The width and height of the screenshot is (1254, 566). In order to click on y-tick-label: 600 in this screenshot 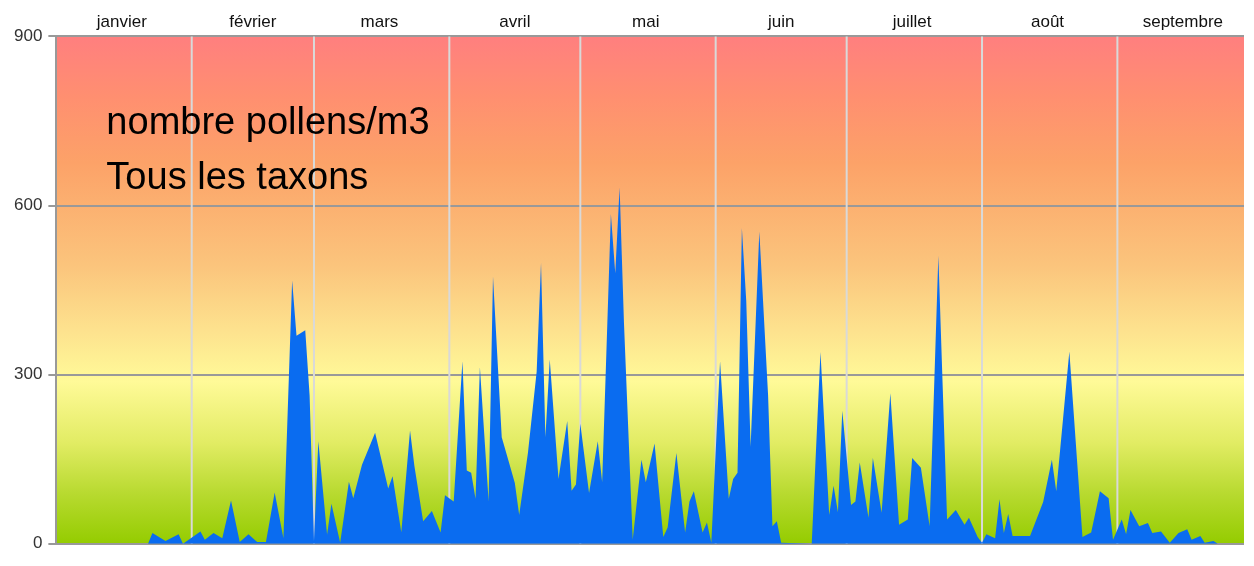, I will do `click(28, 205)`.